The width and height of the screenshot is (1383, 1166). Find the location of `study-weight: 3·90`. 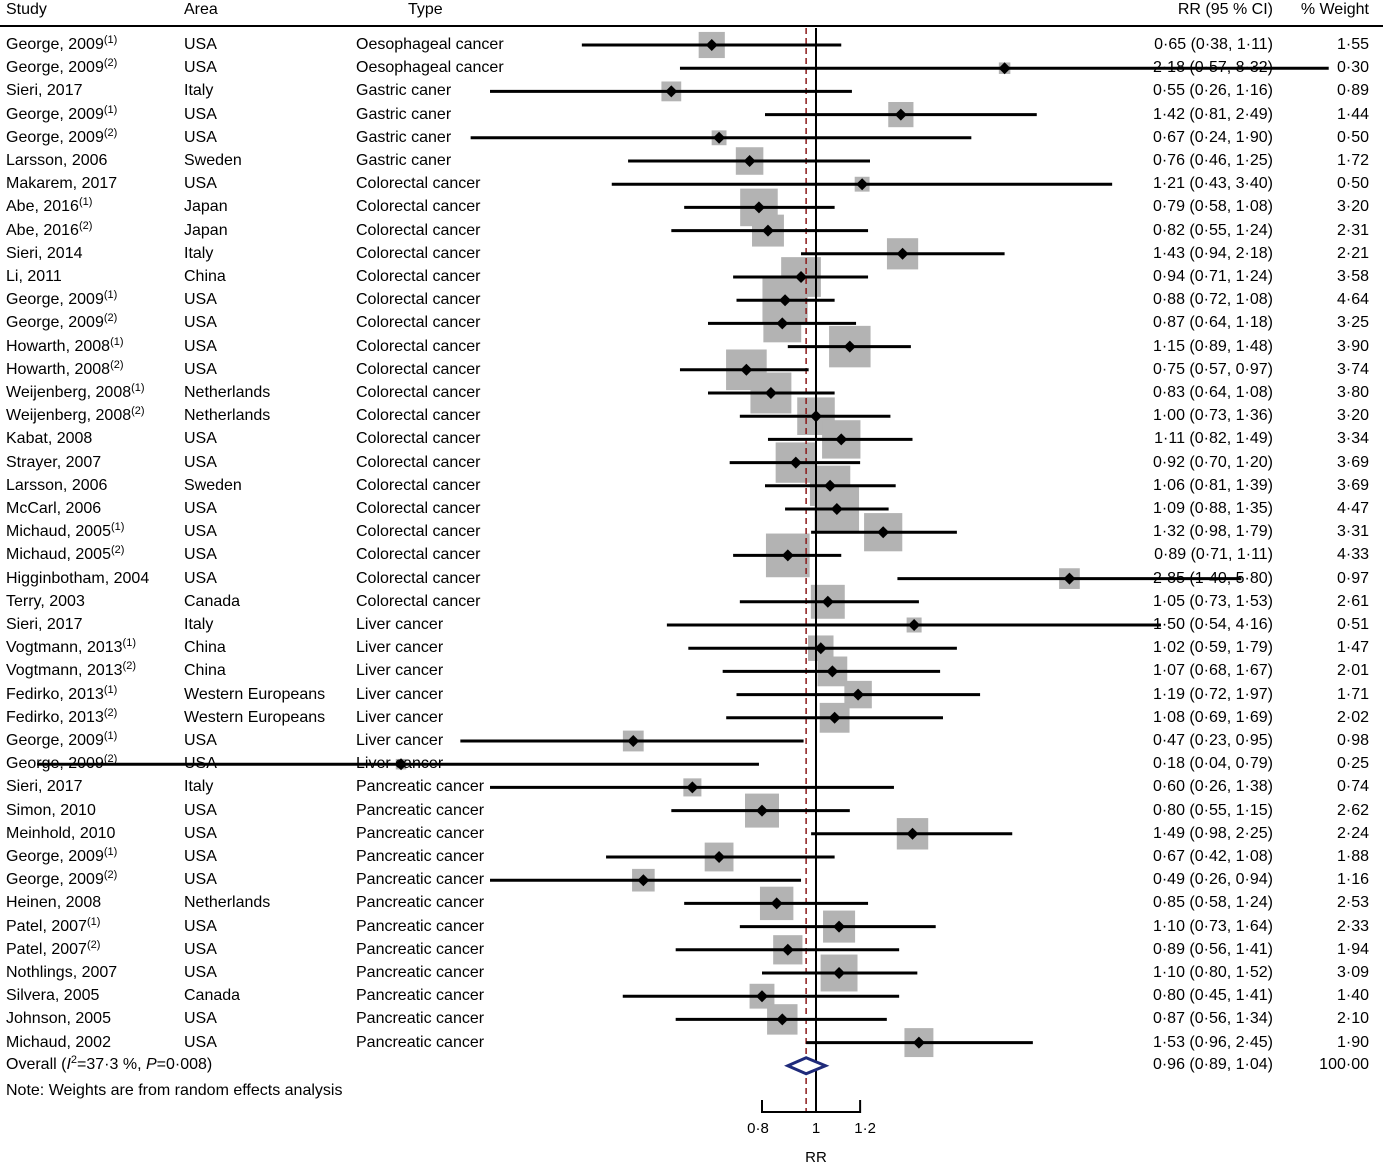

study-weight: 3·90 is located at coordinates (1352, 346).